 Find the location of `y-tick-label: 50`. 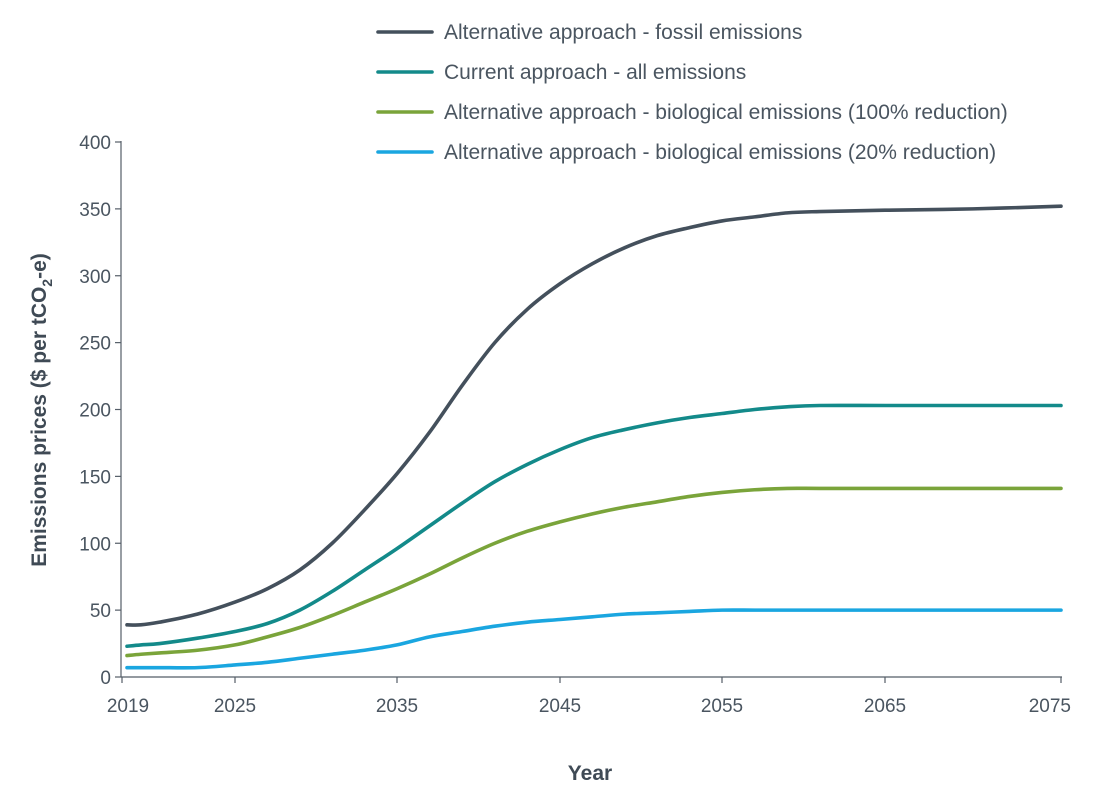

y-tick-label: 50 is located at coordinates (100, 611).